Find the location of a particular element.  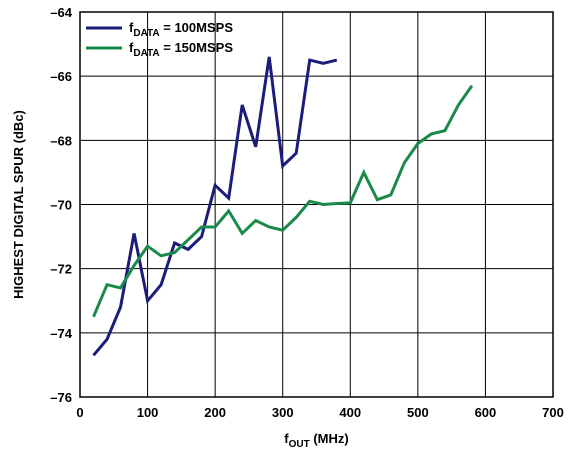

x-tick-label: 700 is located at coordinates (553, 412).